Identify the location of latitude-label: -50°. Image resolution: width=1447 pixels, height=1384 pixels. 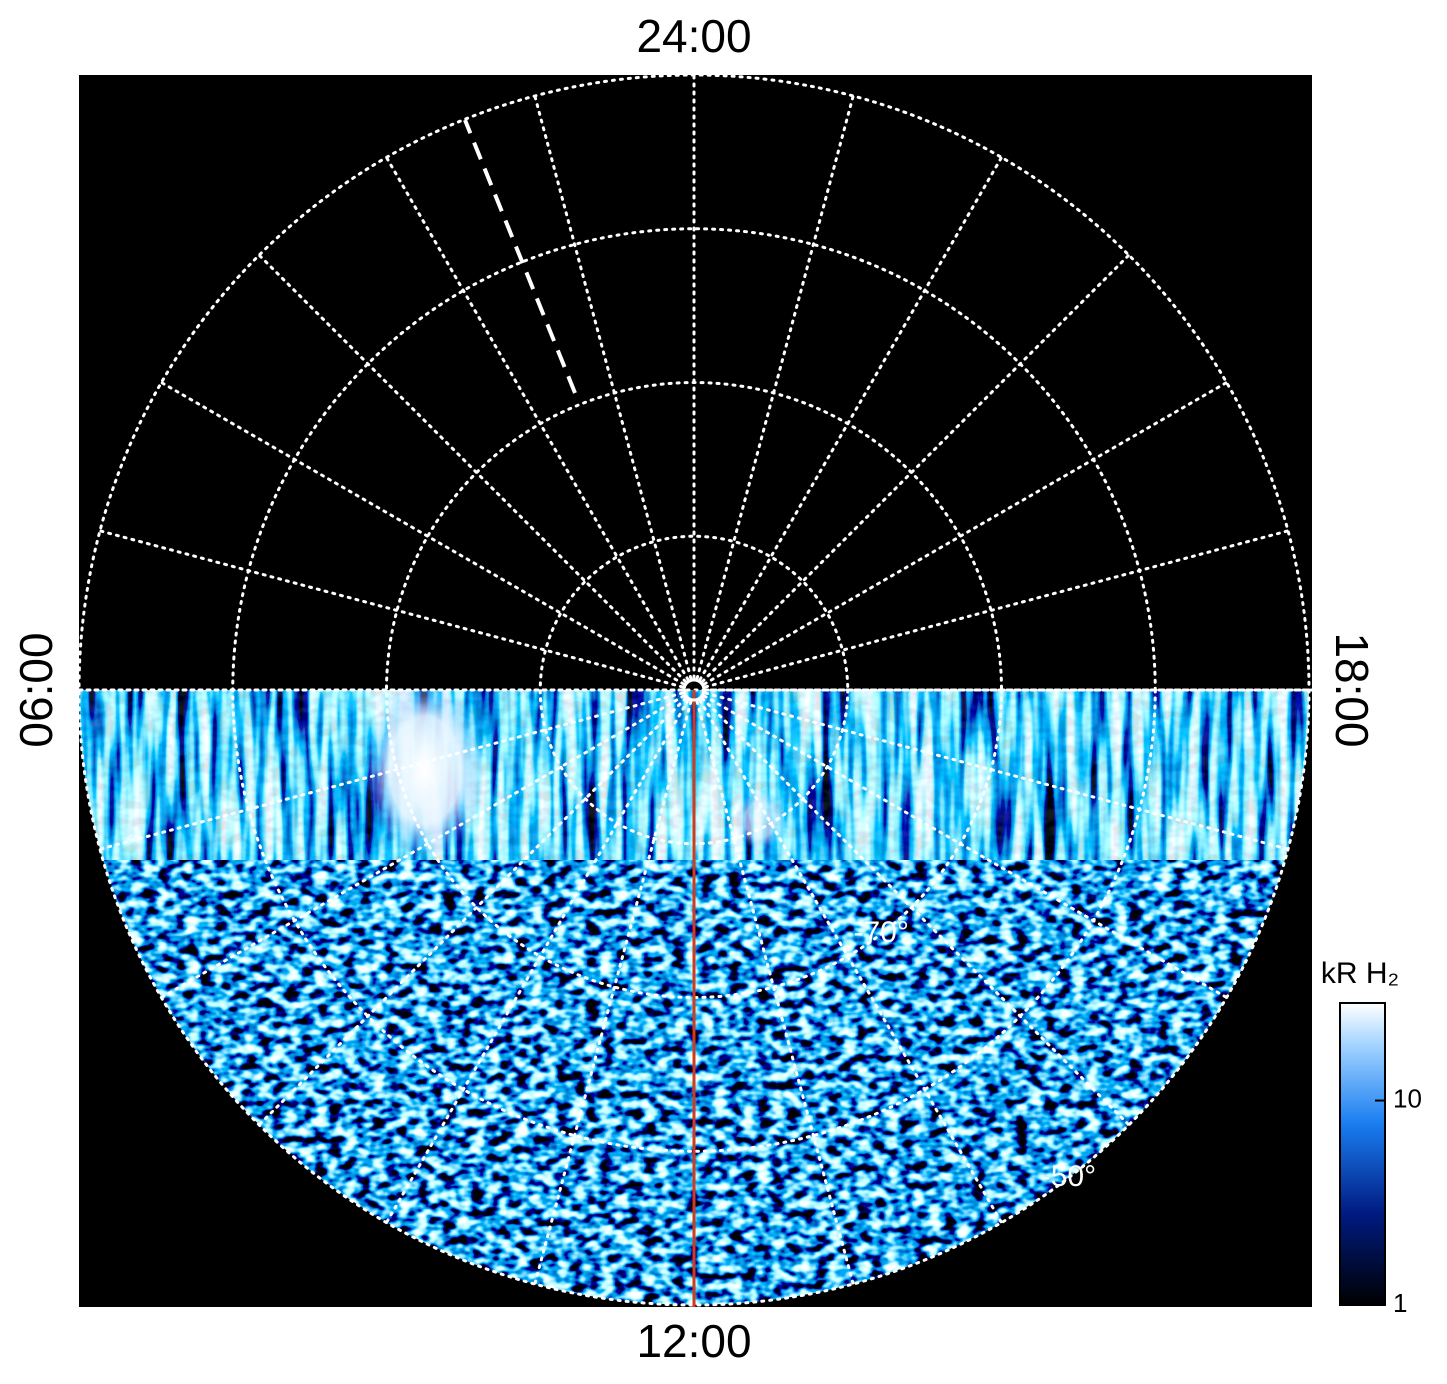
(1068, 1176).